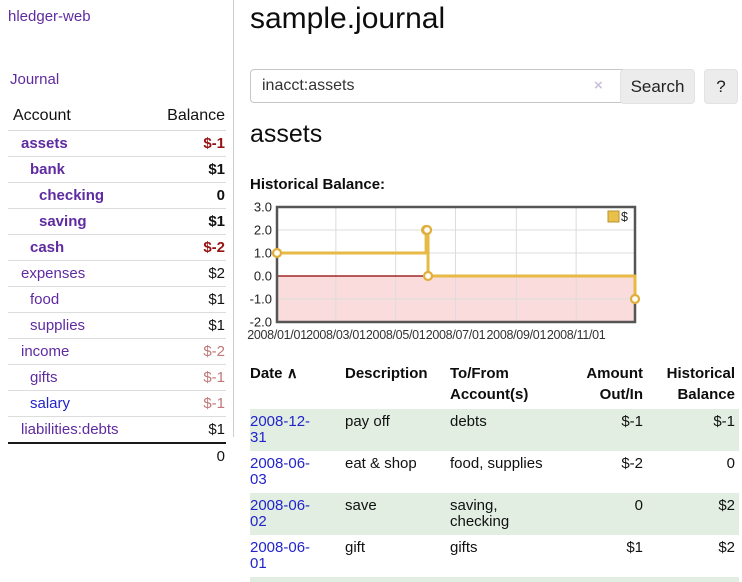 This screenshot has height=582, width=742. I want to click on sidebar-account-link-bank: bank, so click(48, 169).